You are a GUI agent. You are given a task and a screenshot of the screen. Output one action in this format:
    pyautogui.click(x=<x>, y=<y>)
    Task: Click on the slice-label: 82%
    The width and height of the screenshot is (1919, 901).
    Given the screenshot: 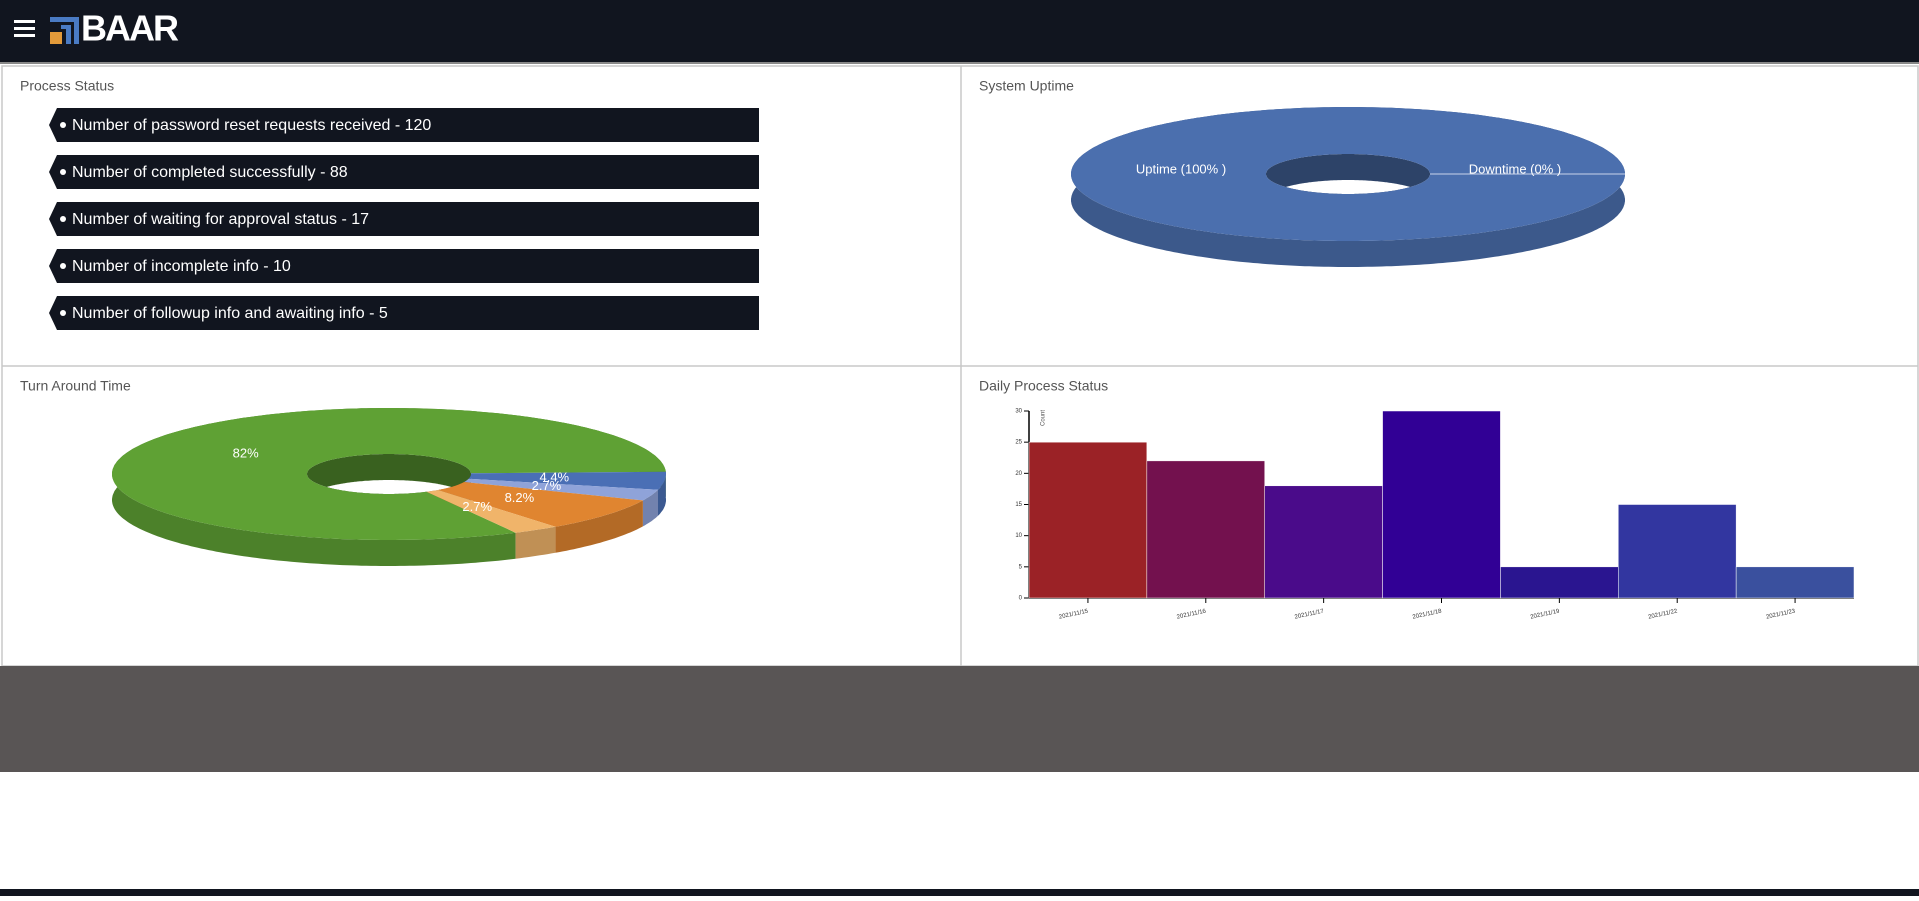 What is the action you would take?
    pyautogui.click(x=246, y=452)
    